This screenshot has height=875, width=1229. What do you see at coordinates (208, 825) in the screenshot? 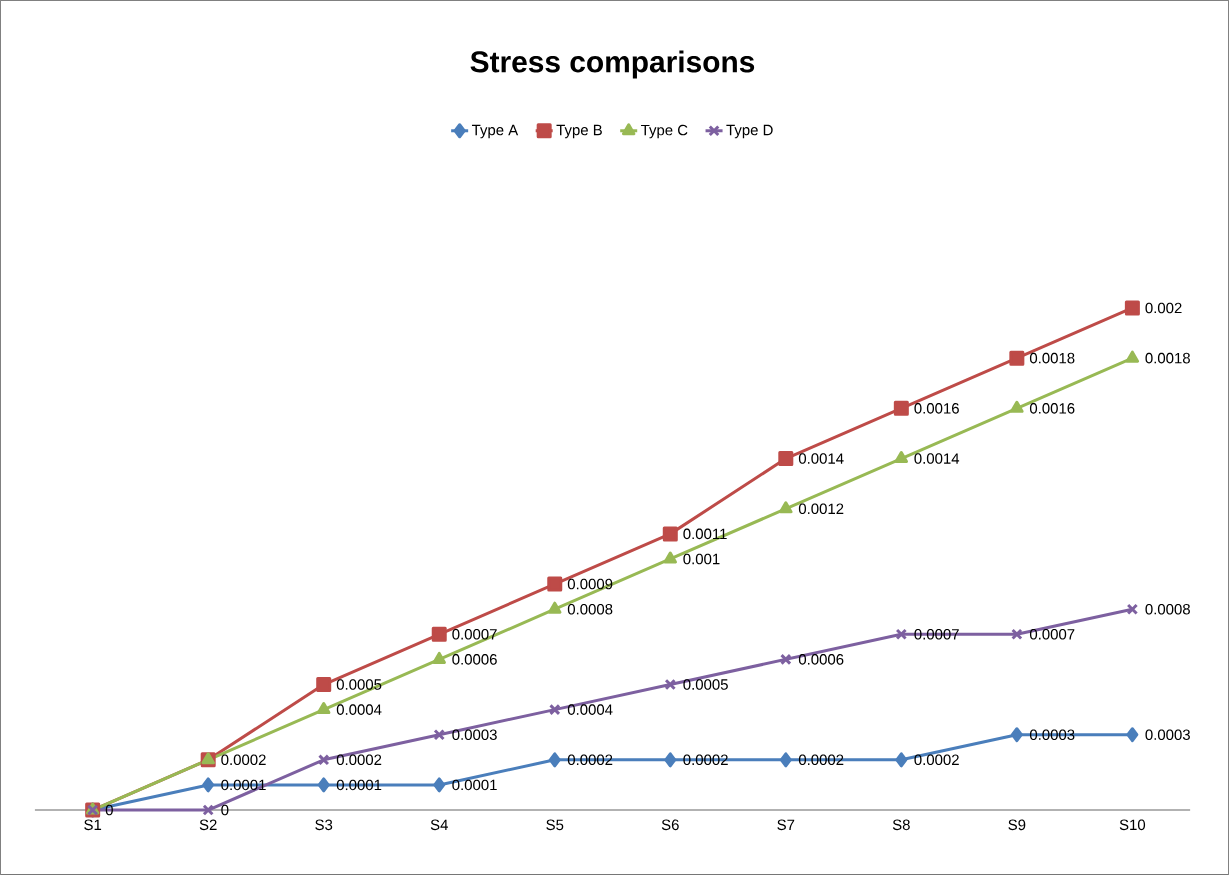
I see `x-tick-label: S2` at bounding box center [208, 825].